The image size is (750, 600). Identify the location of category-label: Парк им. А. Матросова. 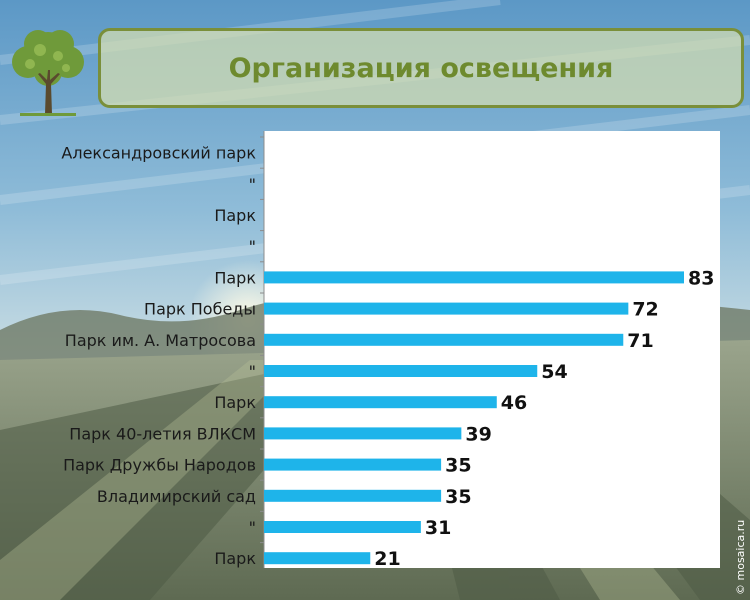
(160, 340).